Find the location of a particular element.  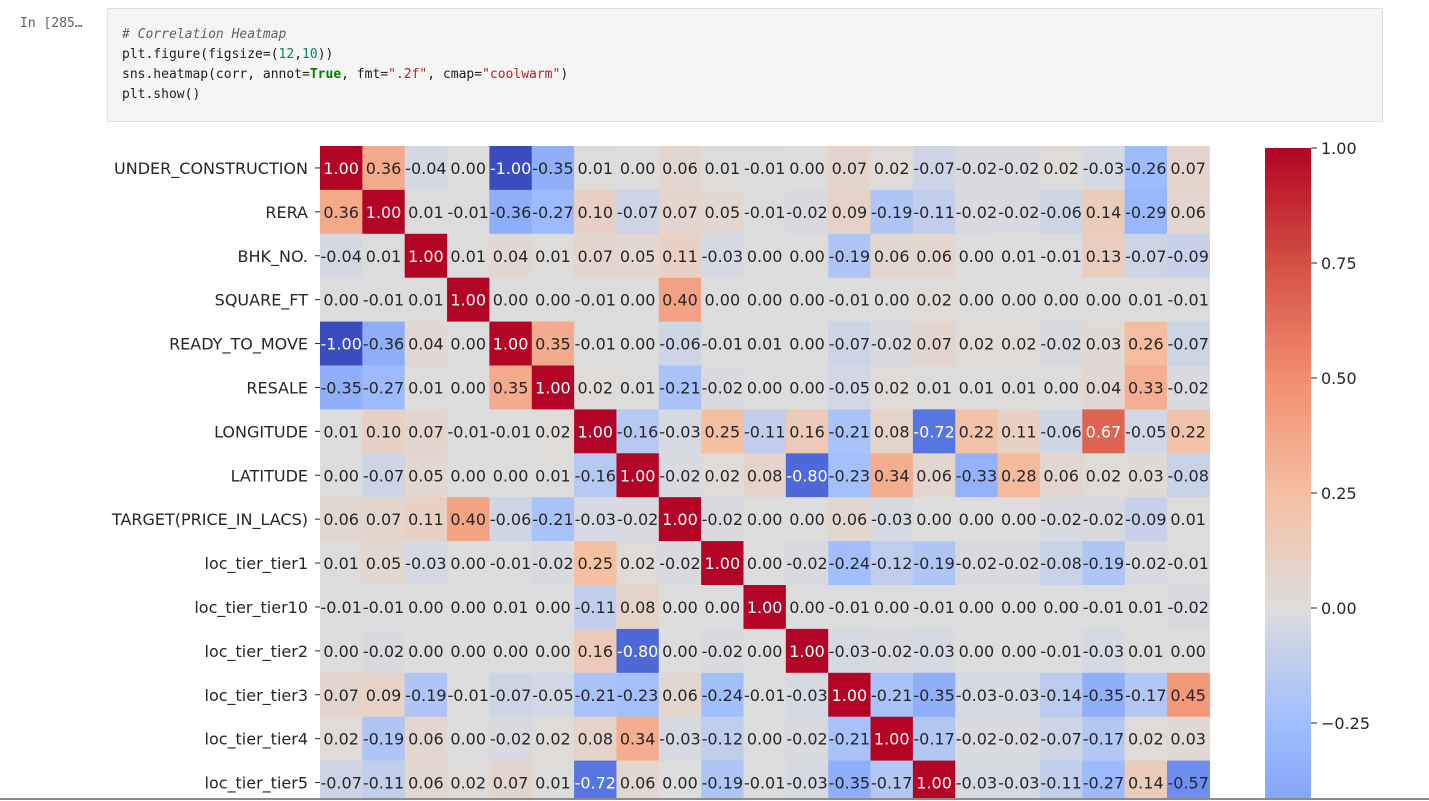

code-token: )) is located at coordinates (325, 54).